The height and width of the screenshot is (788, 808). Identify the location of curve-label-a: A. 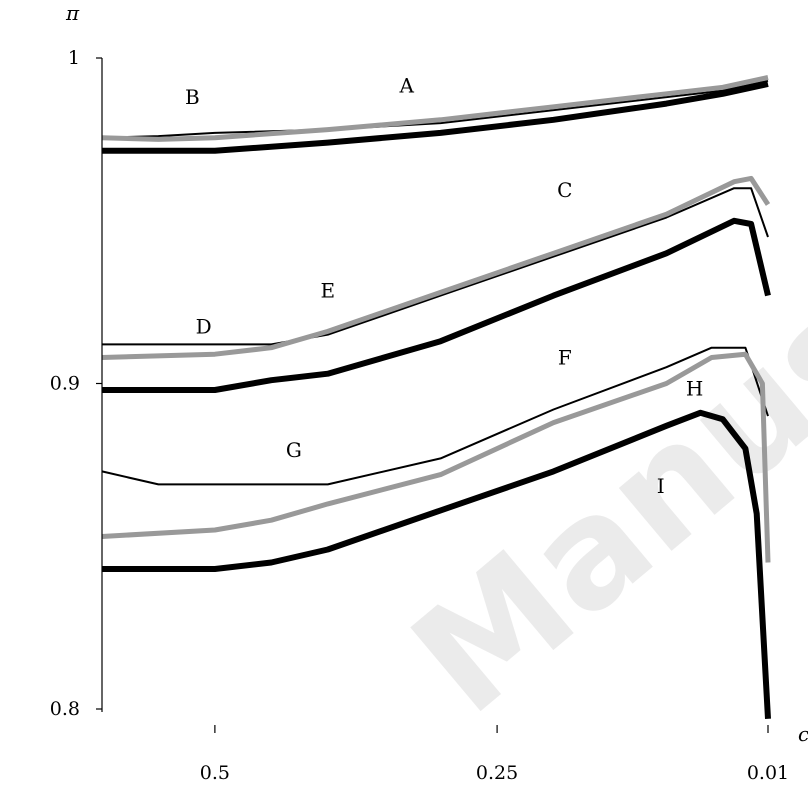
(407, 86).